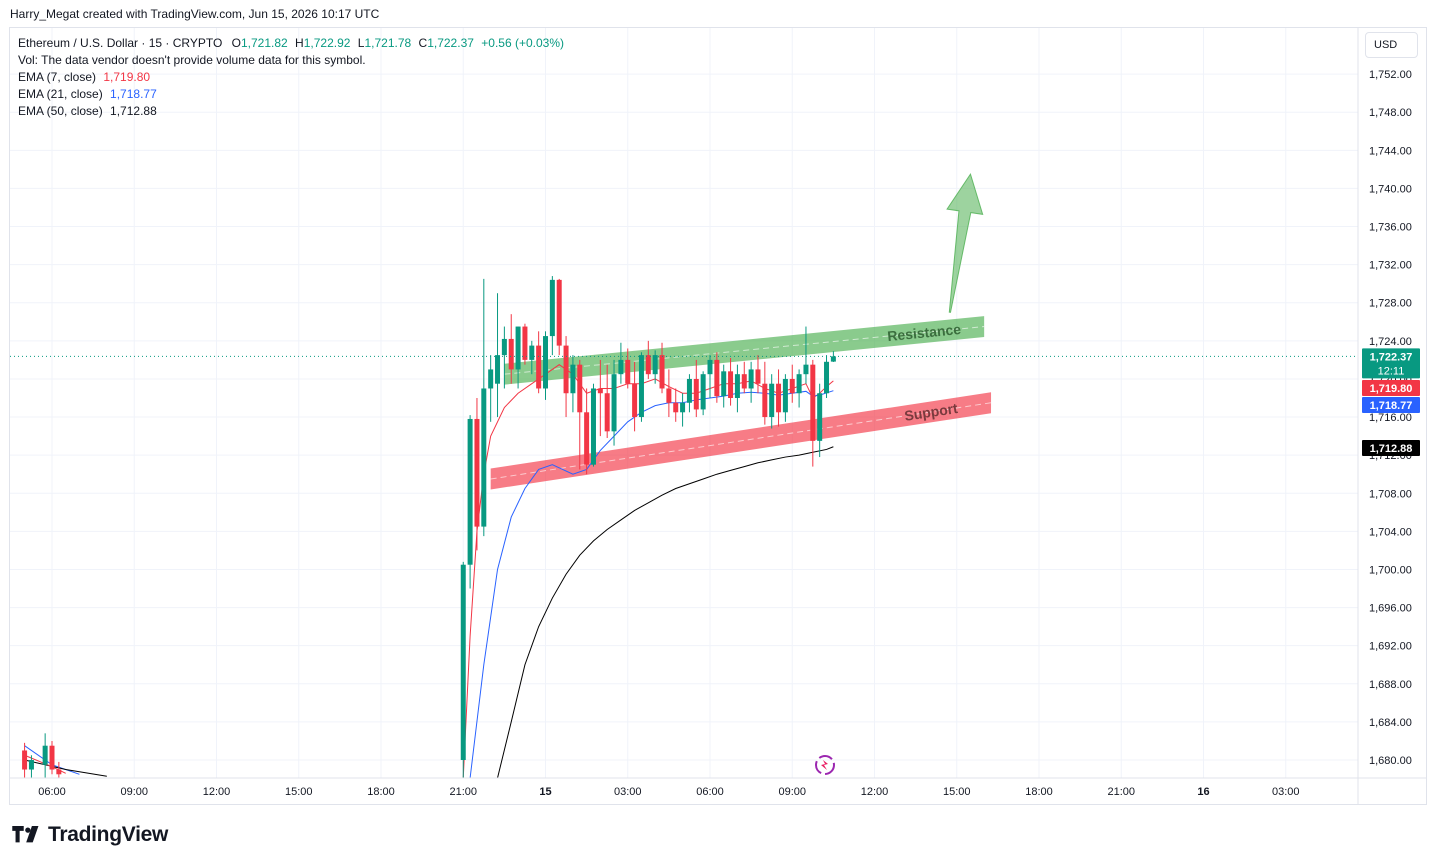 Image resolution: width=1437 pixels, height=865 pixels. What do you see at coordinates (665, 612) in the screenshot?
I see `ema-line` at bounding box center [665, 612].